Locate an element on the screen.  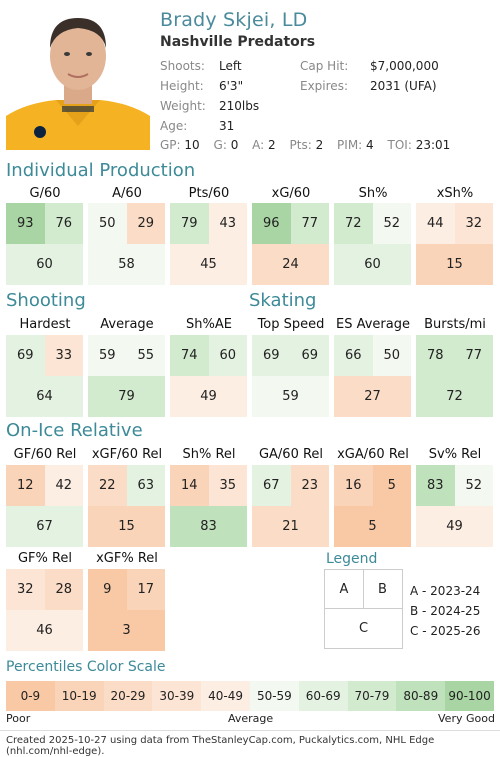
metric-cell: 96 77 24 is located at coordinates (290, 244).